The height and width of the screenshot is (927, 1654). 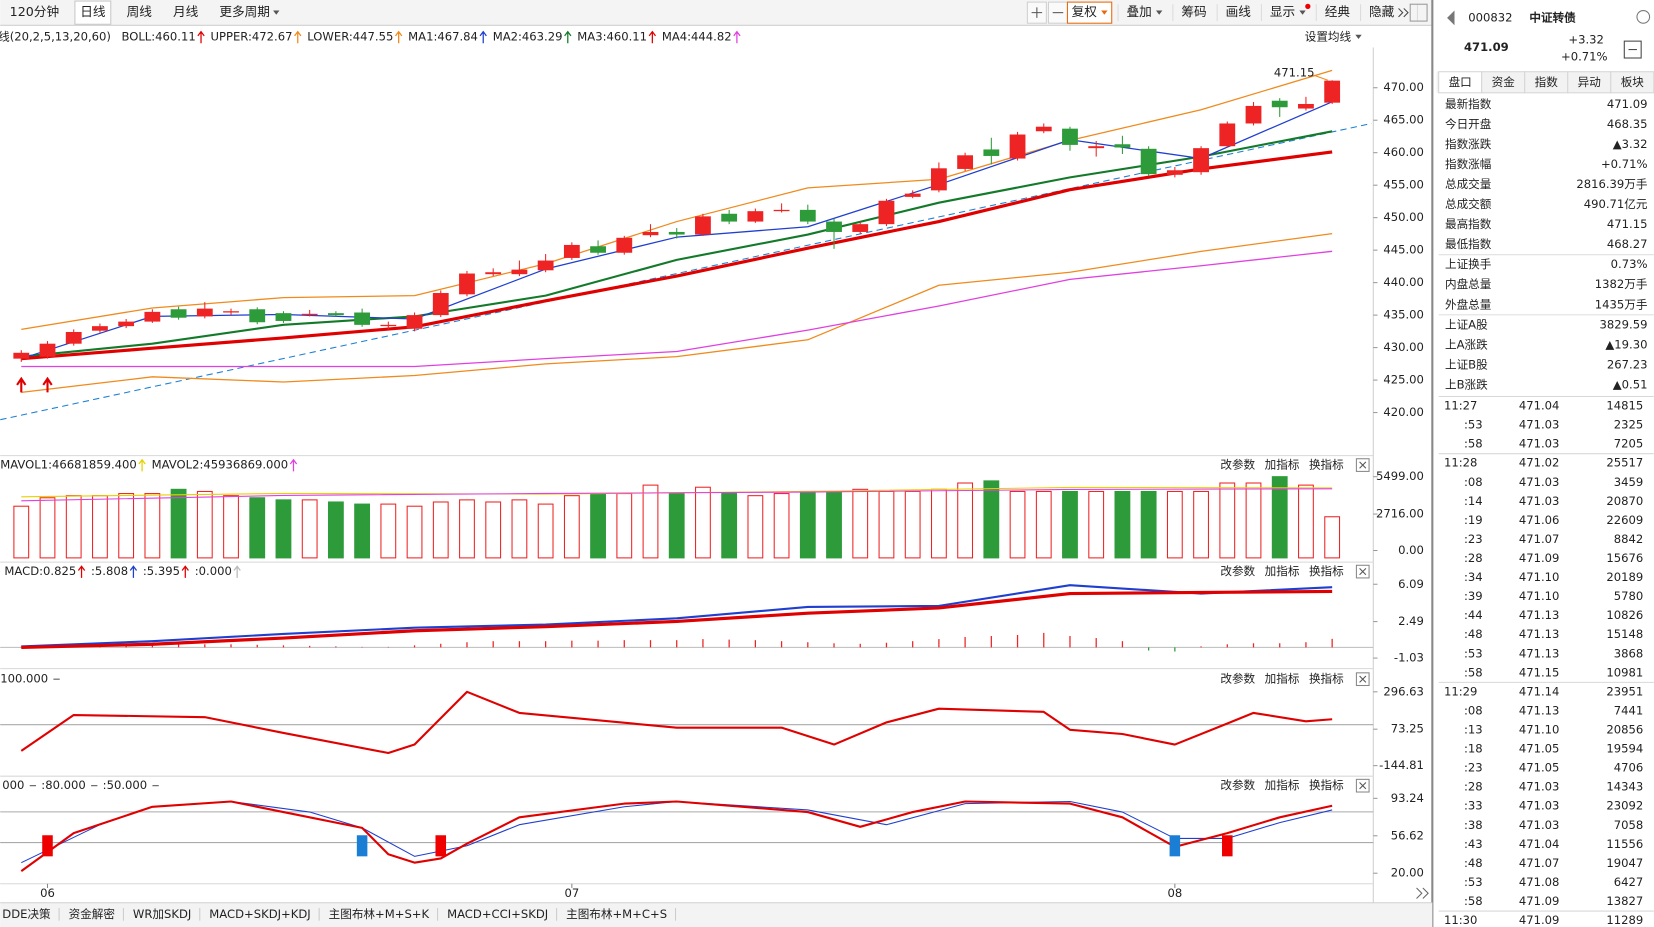 What do you see at coordinates (1403, 120) in the screenshot?
I see `y-tick-label: 465.00` at bounding box center [1403, 120].